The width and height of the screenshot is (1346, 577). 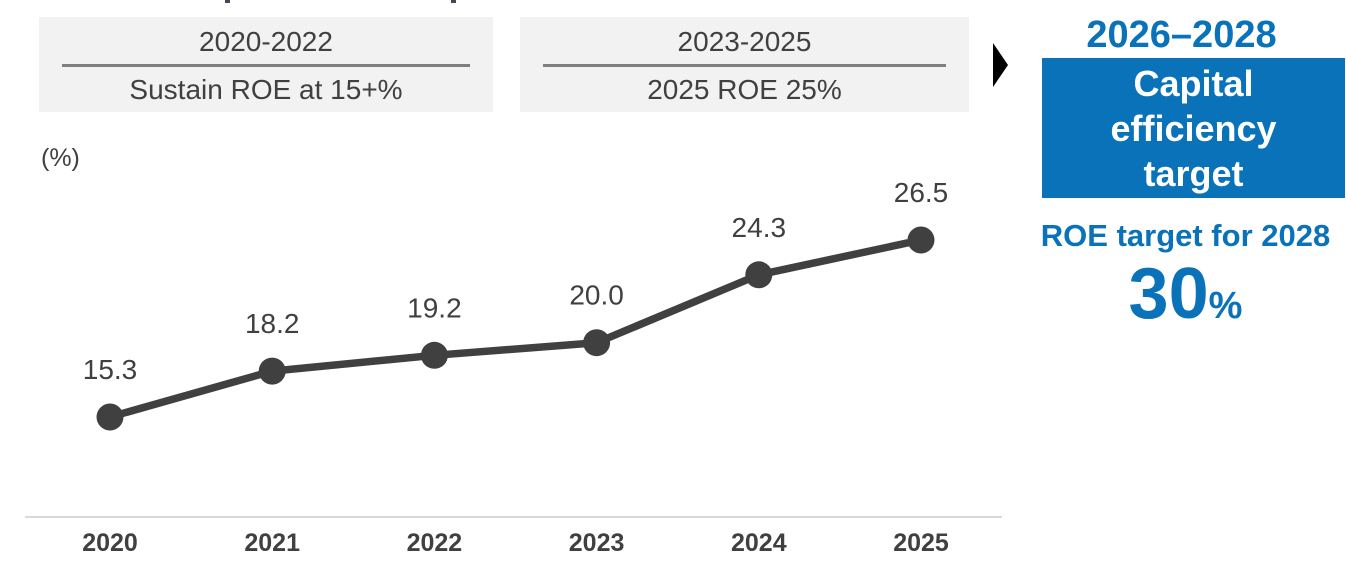 What do you see at coordinates (1193, 173) in the screenshot?
I see `capital-efficiency-line: target` at bounding box center [1193, 173].